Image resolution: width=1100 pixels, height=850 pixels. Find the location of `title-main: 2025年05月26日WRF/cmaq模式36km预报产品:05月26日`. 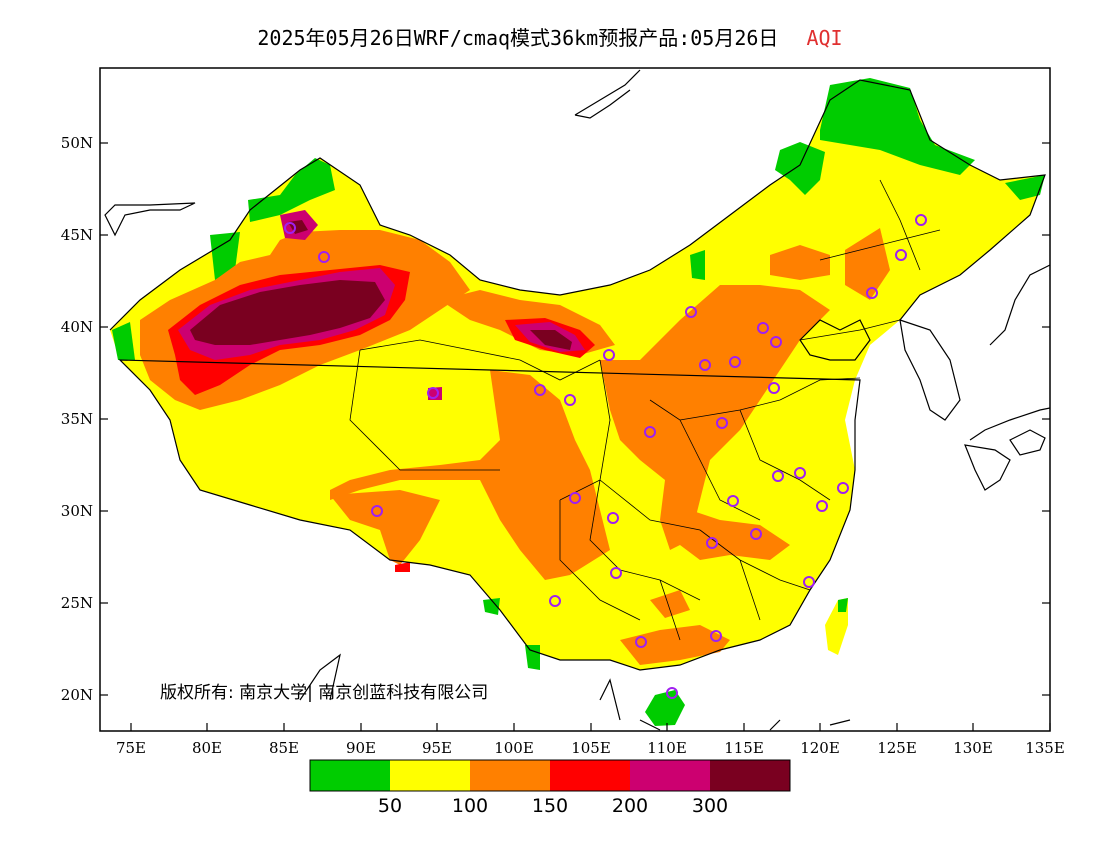

title-main: 2025年05月26日WRF/cmaq模式36km预报产品:05月26日 is located at coordinates (518, 38).